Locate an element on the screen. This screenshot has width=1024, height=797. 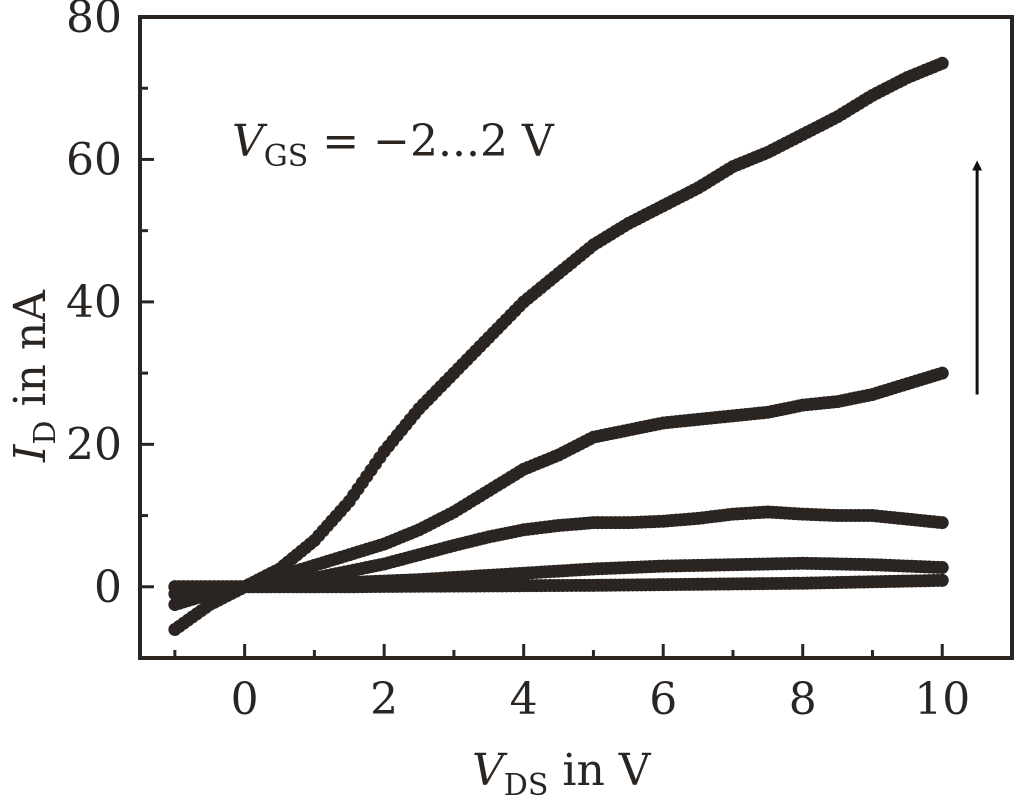
vgs-annotation-range: = −2...2 V is located at coordinates (431, 141).